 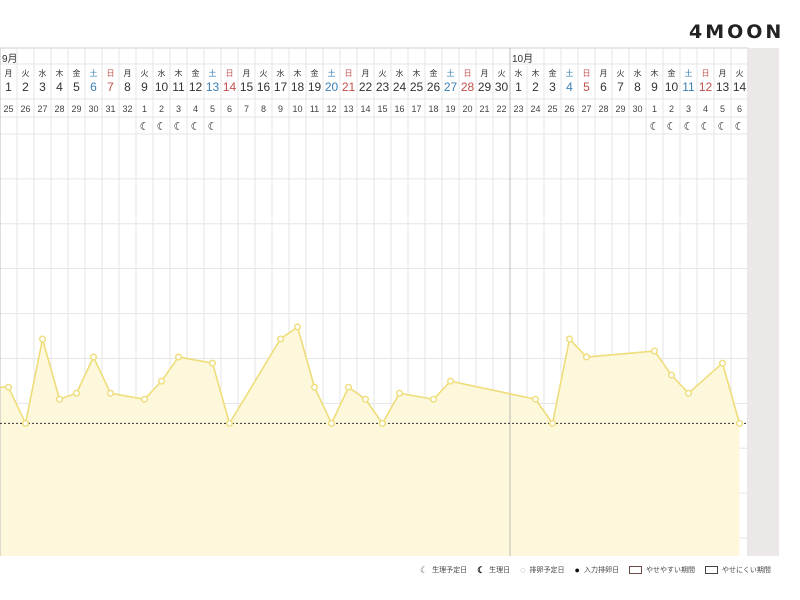 What do you see at coordinates (144, 87) in the screenshot?
I see `day-number: 9` at bounding box center [144, 87].